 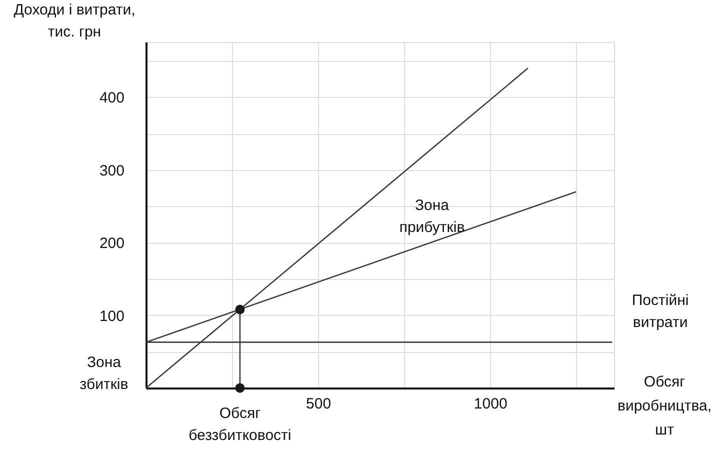 I want to click on series-label: Постійні витрати, so click(x=660, y=312).